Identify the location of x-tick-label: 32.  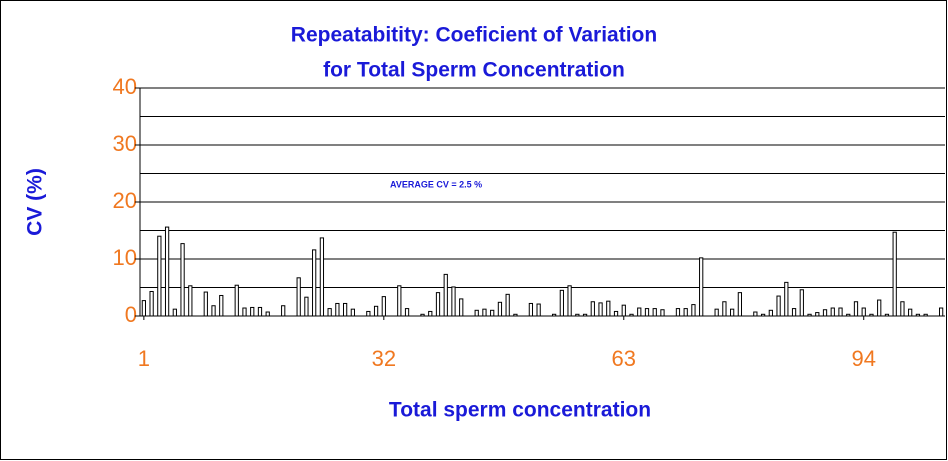
(384, 358).